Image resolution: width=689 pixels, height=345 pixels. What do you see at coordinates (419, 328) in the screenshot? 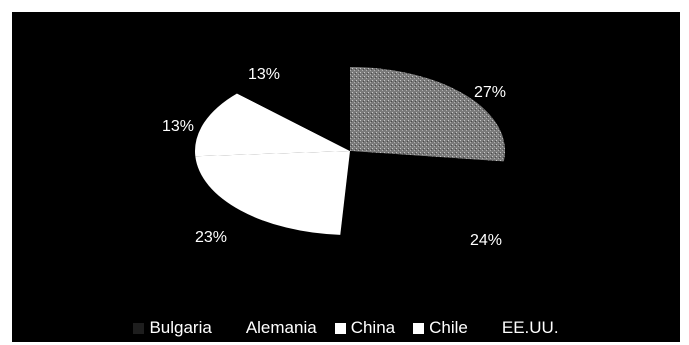
I see `legend-swatch-chile` at bounding box center [419, 328].